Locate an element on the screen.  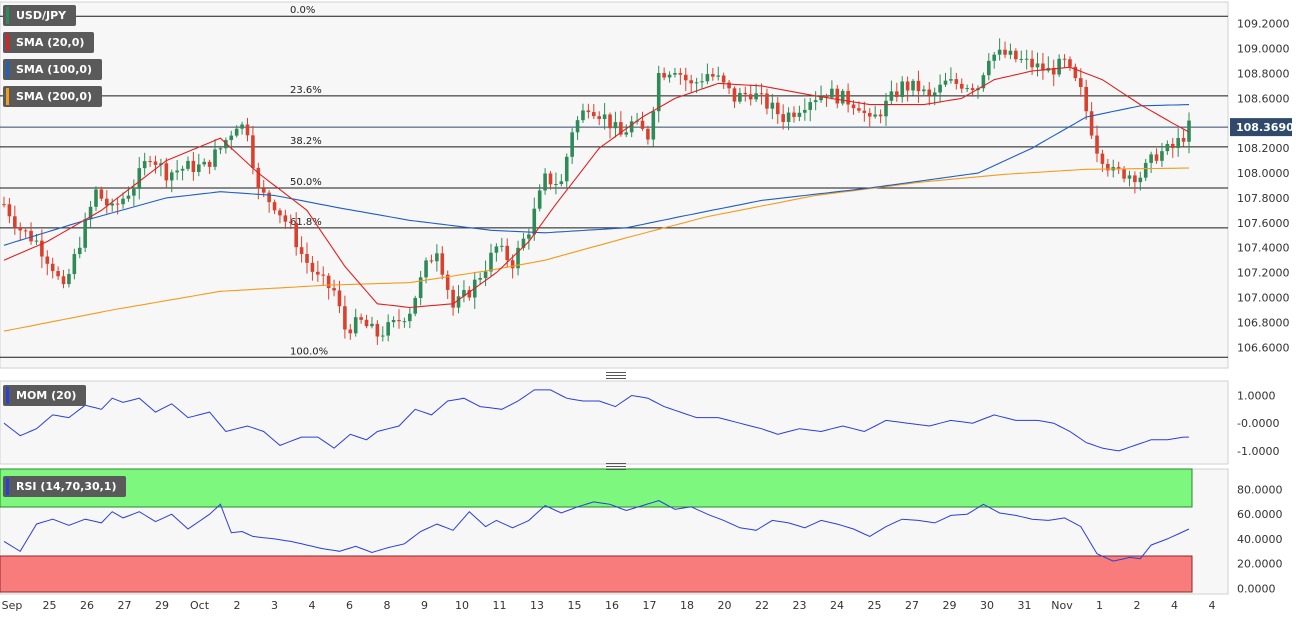
symbol-label: USD/JPY is located at coordinates (41, 15).